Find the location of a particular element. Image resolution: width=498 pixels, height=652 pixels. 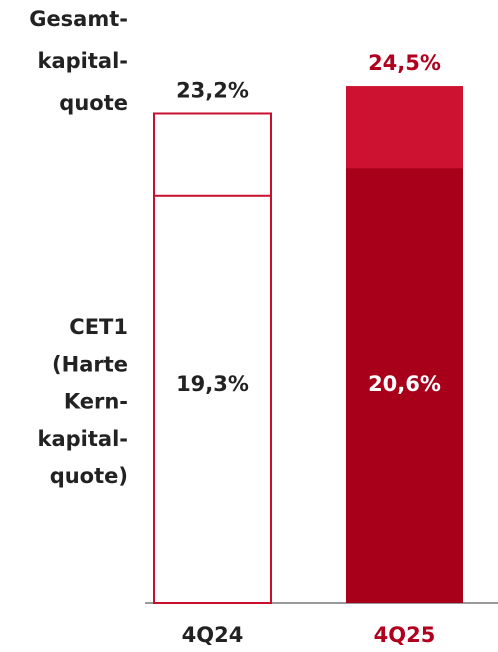

value-label: 23,2% is located at coordinates (212, 90).